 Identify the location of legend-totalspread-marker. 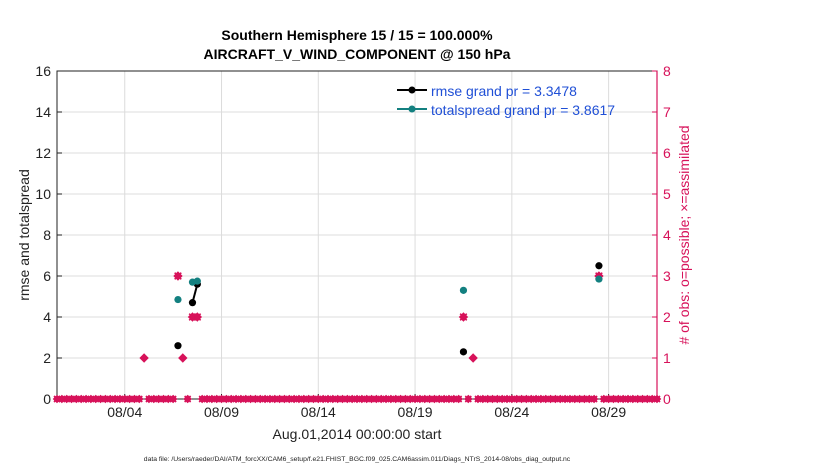
(412, 109).